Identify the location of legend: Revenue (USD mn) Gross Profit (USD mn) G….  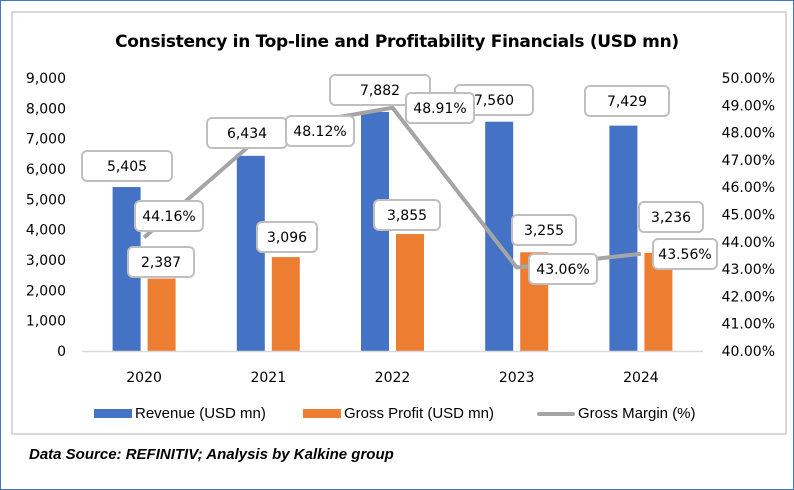
(397, 415).